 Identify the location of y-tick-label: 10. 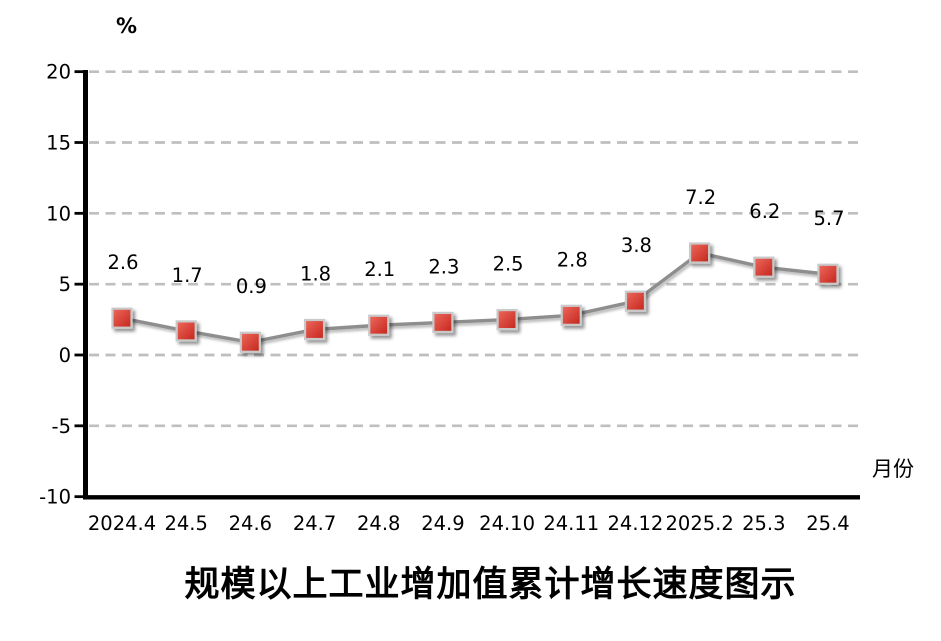
(58, 213).